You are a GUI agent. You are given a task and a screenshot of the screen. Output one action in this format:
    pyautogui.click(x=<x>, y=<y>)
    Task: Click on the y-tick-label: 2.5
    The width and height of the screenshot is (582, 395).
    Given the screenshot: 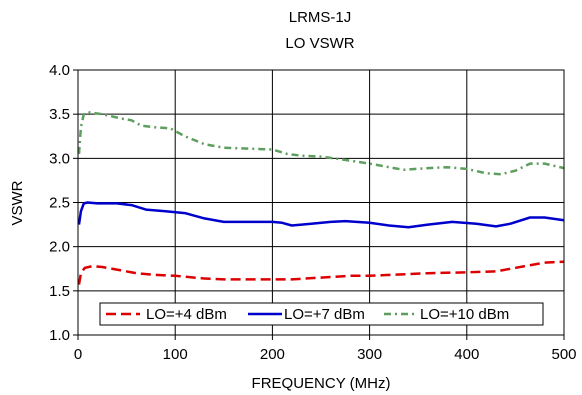 What is the action you would take?
    pyautogui.click(x=59, y=203)
    